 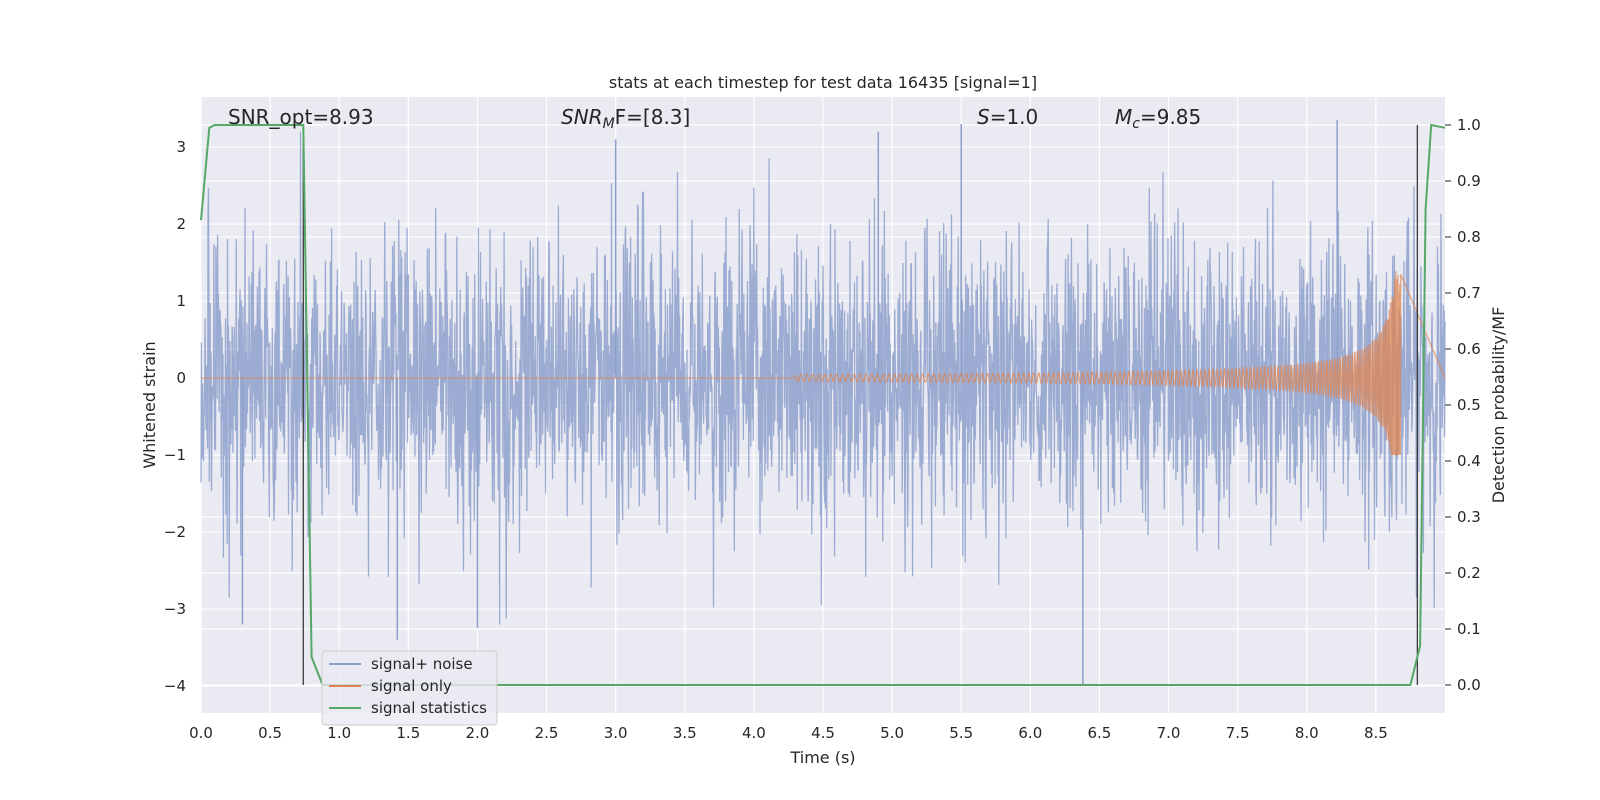 What do you see at coordinates (1307, 733) in the screenshot?
I see `x-tick-label: 8.0` at bounding box center [1307, 733].